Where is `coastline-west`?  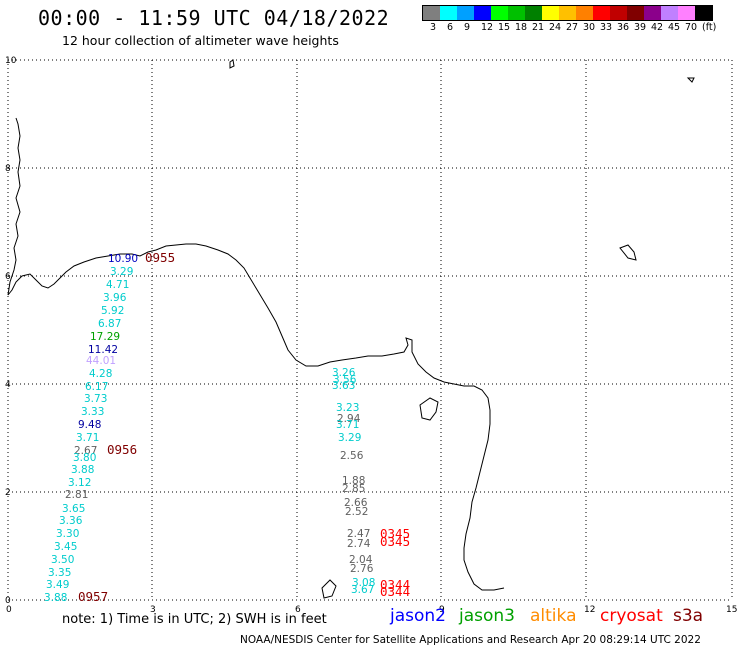 coastline-west is located at coordinates (14, 206).